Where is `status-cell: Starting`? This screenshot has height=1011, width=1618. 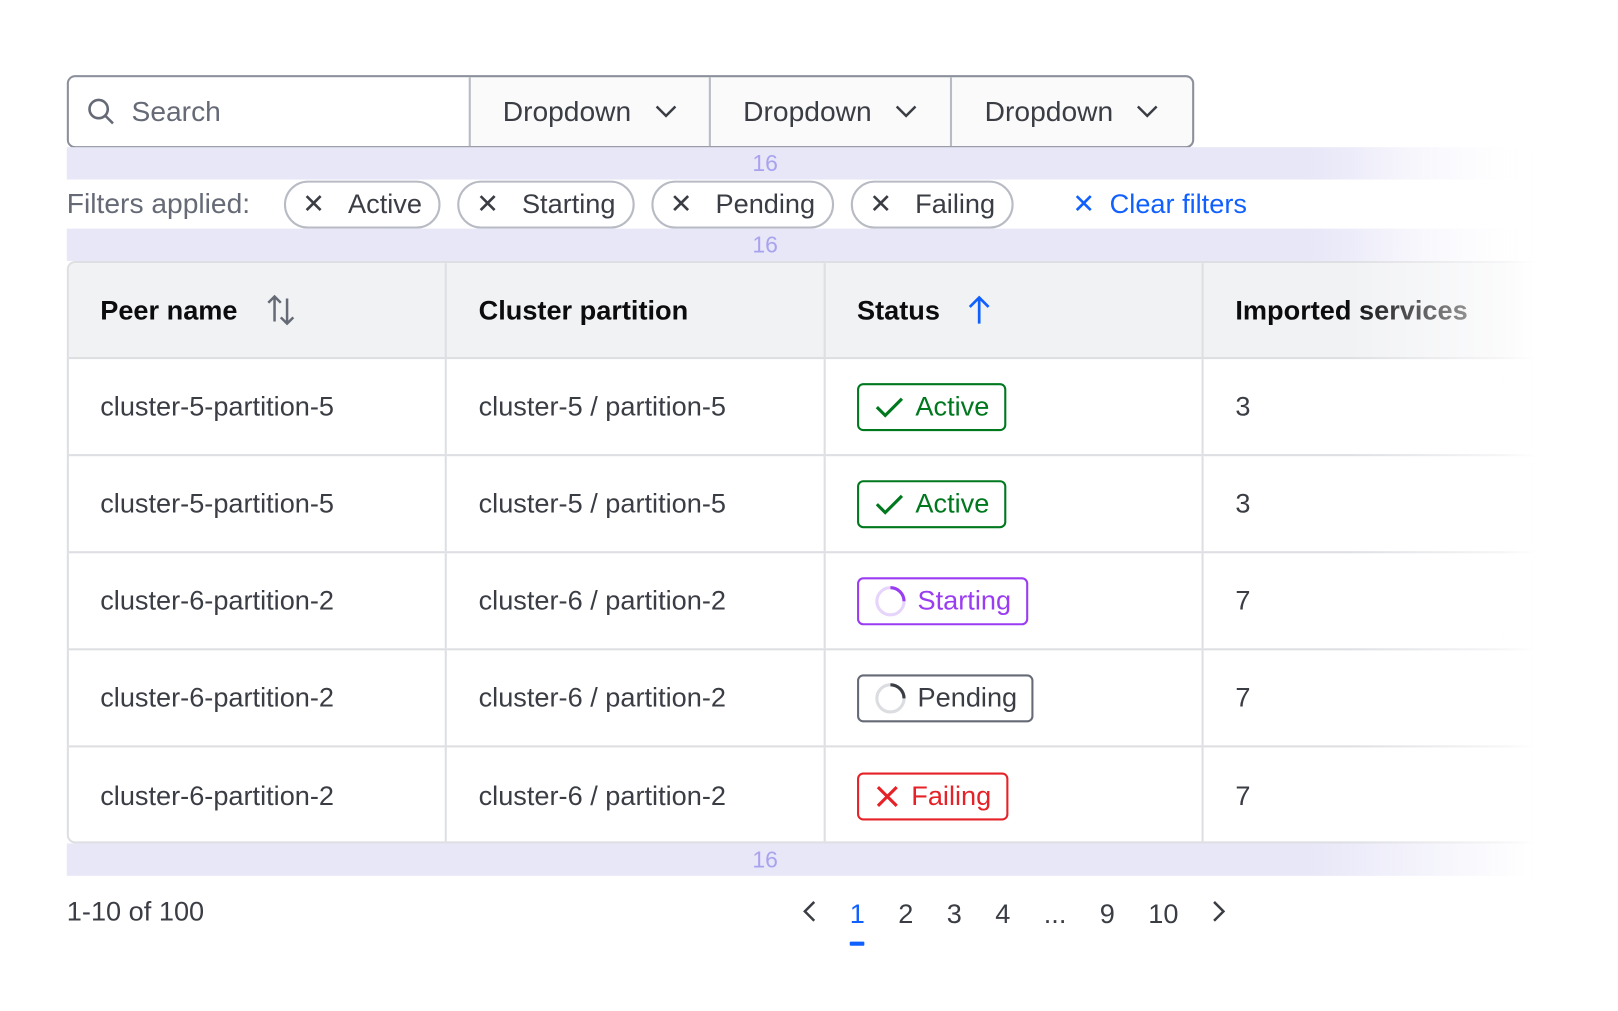 status-cell: Starting is located at coordinates (1015, 601).